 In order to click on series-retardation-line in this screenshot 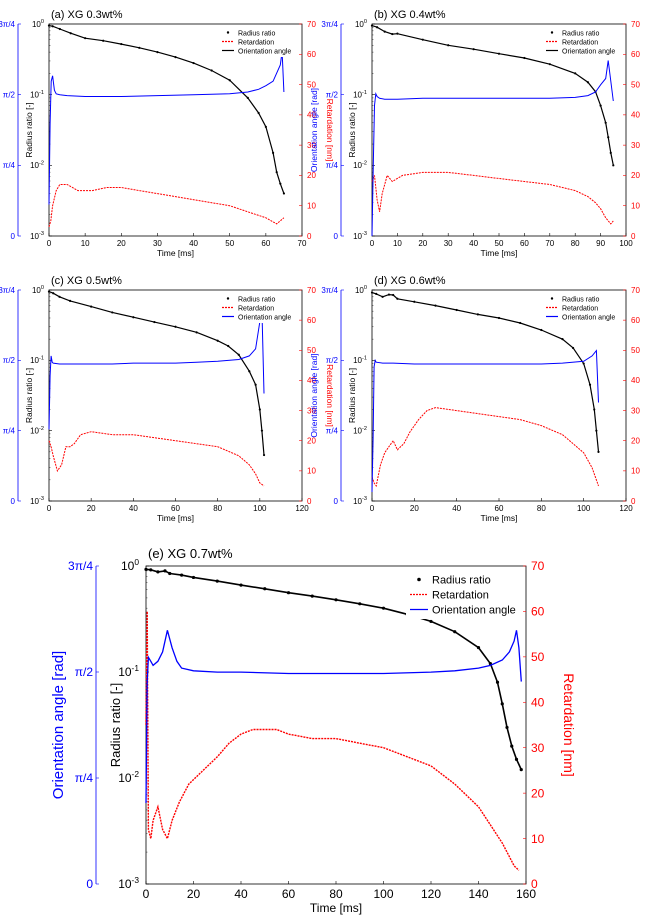, I will do `click(156, 459)`.